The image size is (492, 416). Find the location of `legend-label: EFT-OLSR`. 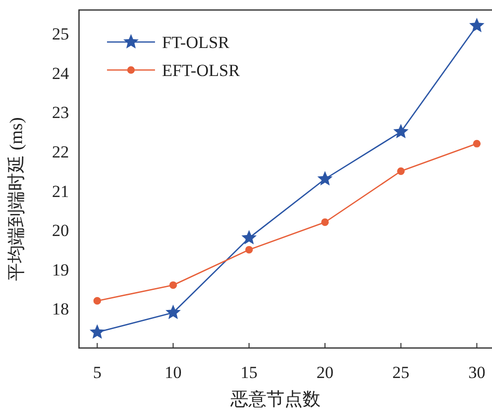

legend-label: EFT-OLSR is located at coordinates (201, 70).